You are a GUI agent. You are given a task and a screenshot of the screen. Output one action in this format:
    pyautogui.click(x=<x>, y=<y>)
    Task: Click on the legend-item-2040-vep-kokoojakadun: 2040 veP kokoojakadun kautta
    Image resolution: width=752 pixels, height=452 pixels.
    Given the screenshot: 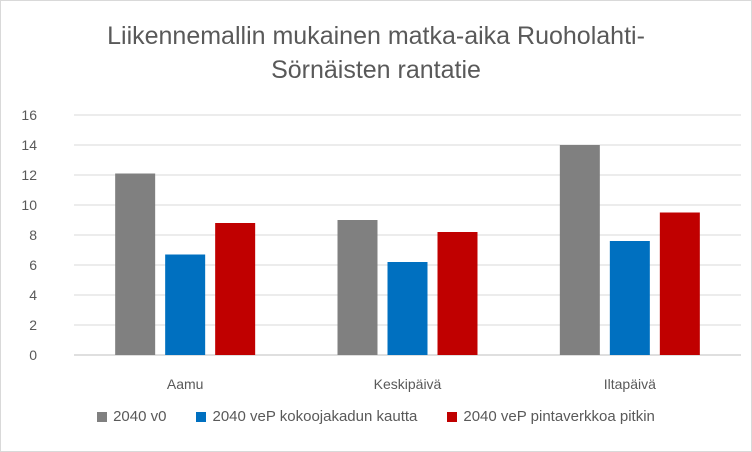 What is the action you would take?
    pyautogui.click(x=306, y=416)
    